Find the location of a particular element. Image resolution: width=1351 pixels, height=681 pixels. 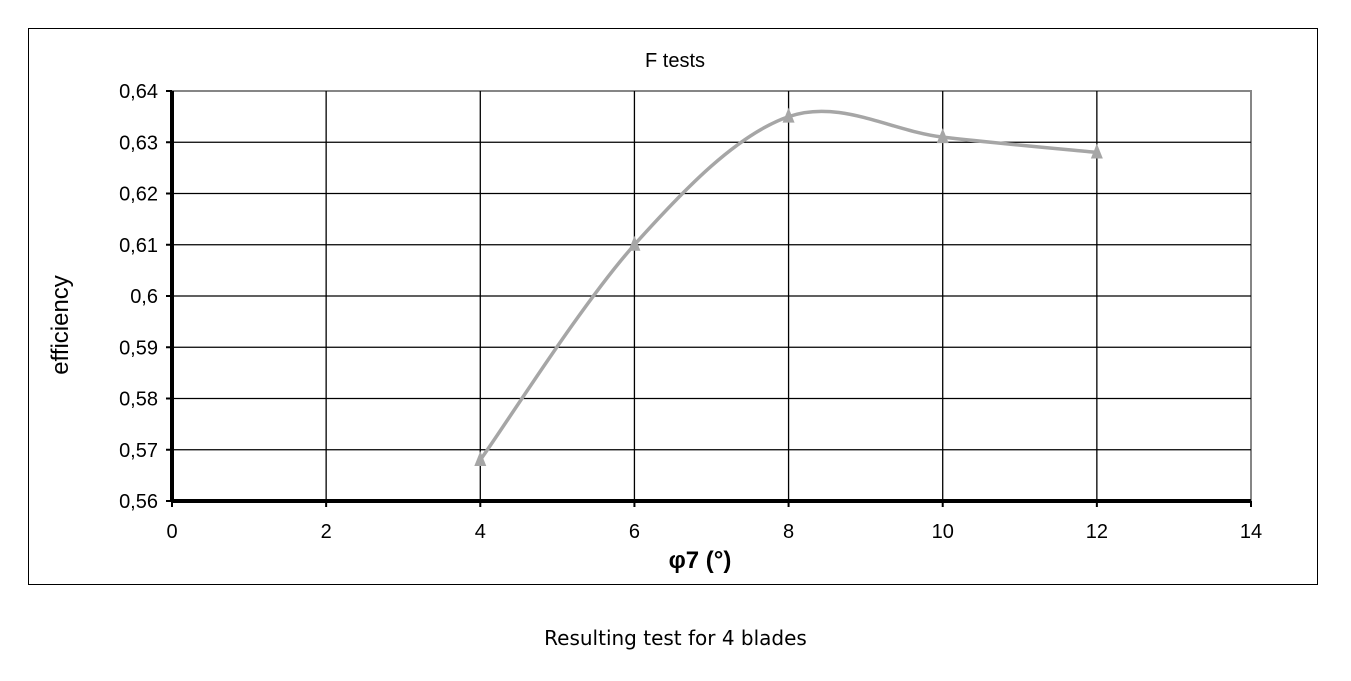

y-tick-label: 0,59 is located at coordinates (138, 348).